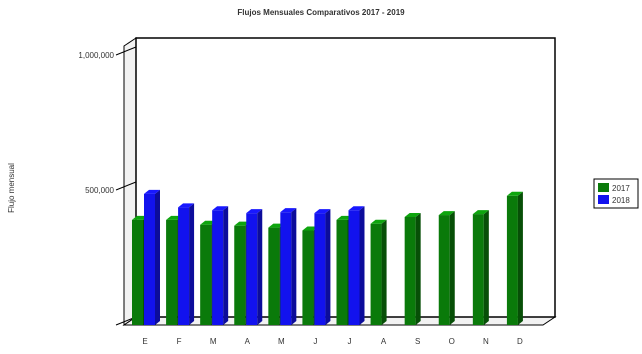  What do you see at coordinates (621, 188) in the screenshot?
I see `legend-label: 2017` at bounding box center [621, 188].